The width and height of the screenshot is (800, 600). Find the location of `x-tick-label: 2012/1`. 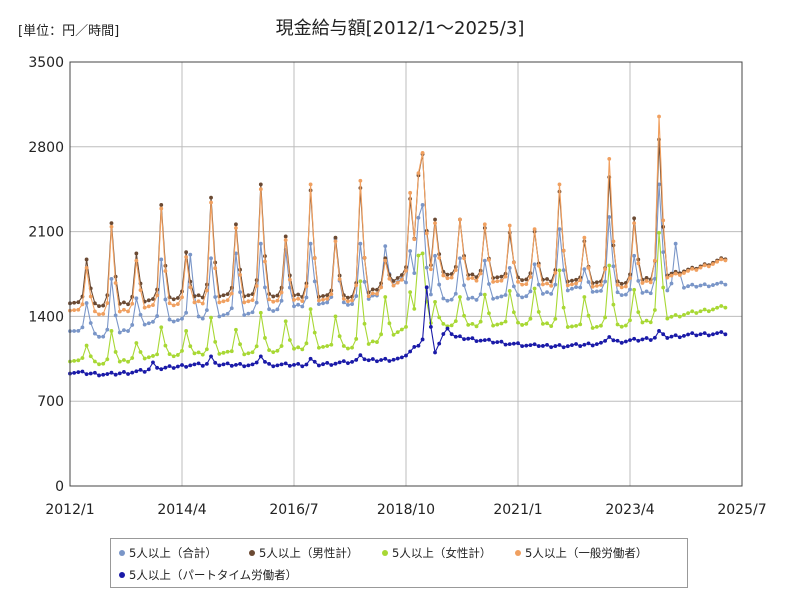

x-tick-label: 2012/1 is located at coordinates (69, 510).